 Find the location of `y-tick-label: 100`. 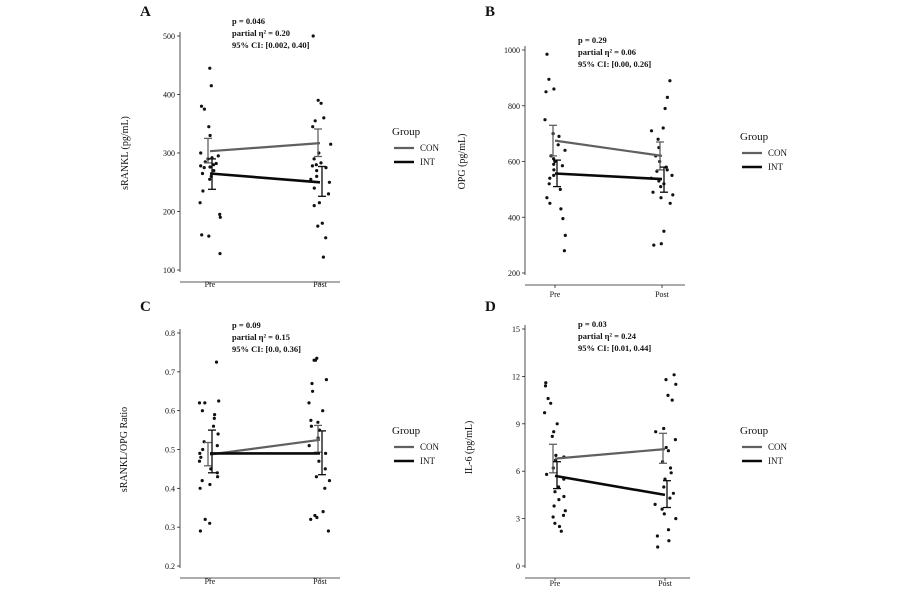

y-tick-label: 100 is located at coordinates (169, 270).